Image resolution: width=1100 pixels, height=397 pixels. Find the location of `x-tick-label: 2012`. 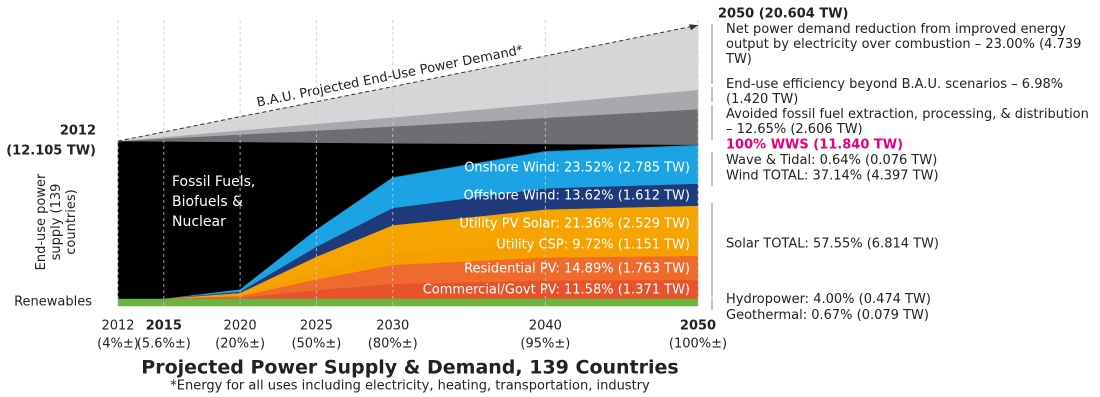

x-tick-label: 2012 is located at coordinates (117, 326).